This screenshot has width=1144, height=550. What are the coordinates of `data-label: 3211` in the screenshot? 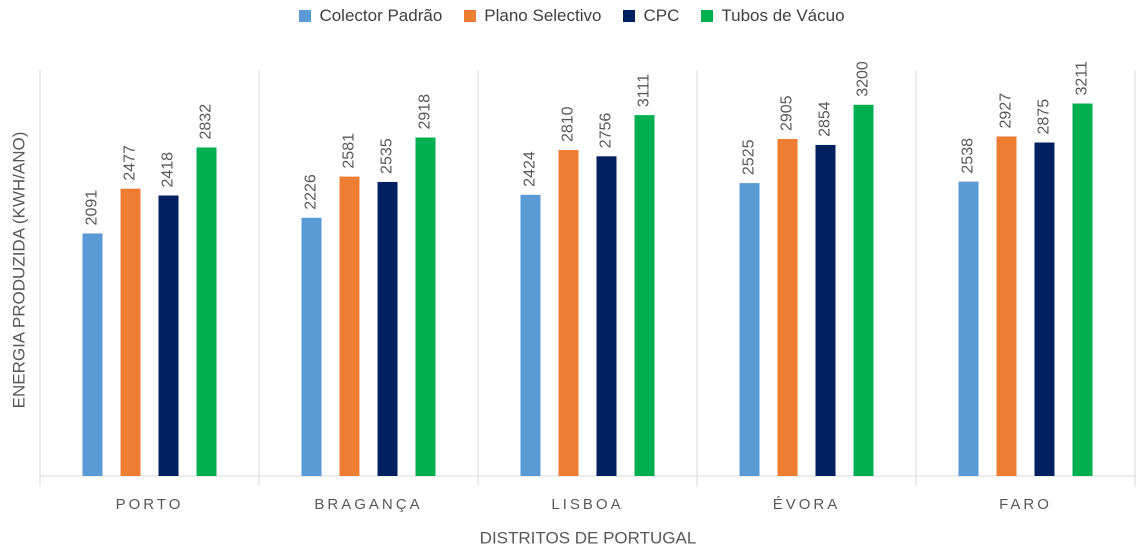 It's located at (1082, 78).